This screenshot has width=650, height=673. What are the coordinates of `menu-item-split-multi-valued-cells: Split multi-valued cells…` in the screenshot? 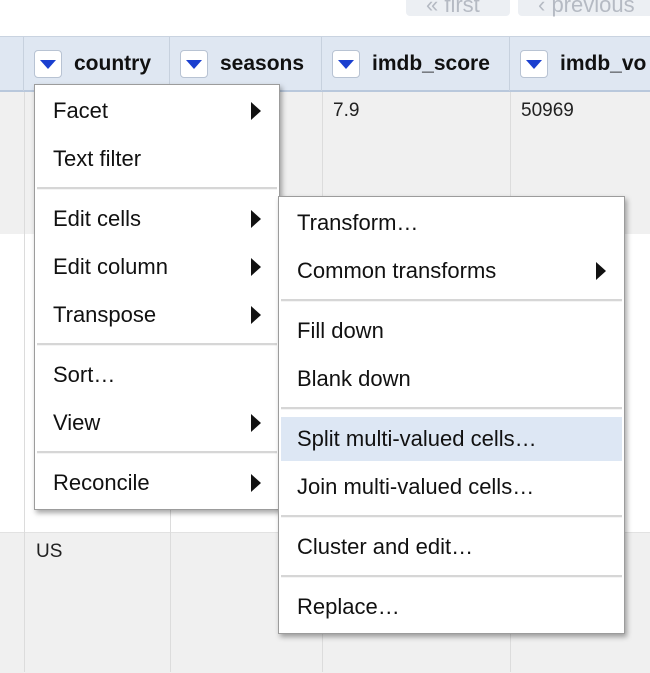 It's located at (451, 439).